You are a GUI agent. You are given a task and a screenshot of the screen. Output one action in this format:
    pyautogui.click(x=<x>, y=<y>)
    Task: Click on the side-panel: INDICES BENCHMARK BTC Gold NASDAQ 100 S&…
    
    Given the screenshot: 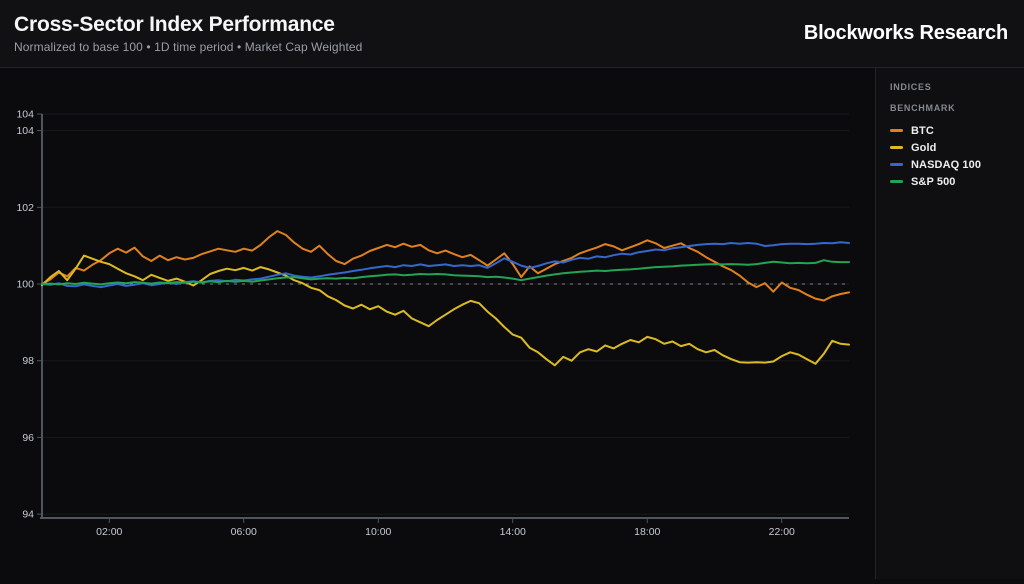 What is the action you would take?
    pyautogui.click(x=949, y=323)
    